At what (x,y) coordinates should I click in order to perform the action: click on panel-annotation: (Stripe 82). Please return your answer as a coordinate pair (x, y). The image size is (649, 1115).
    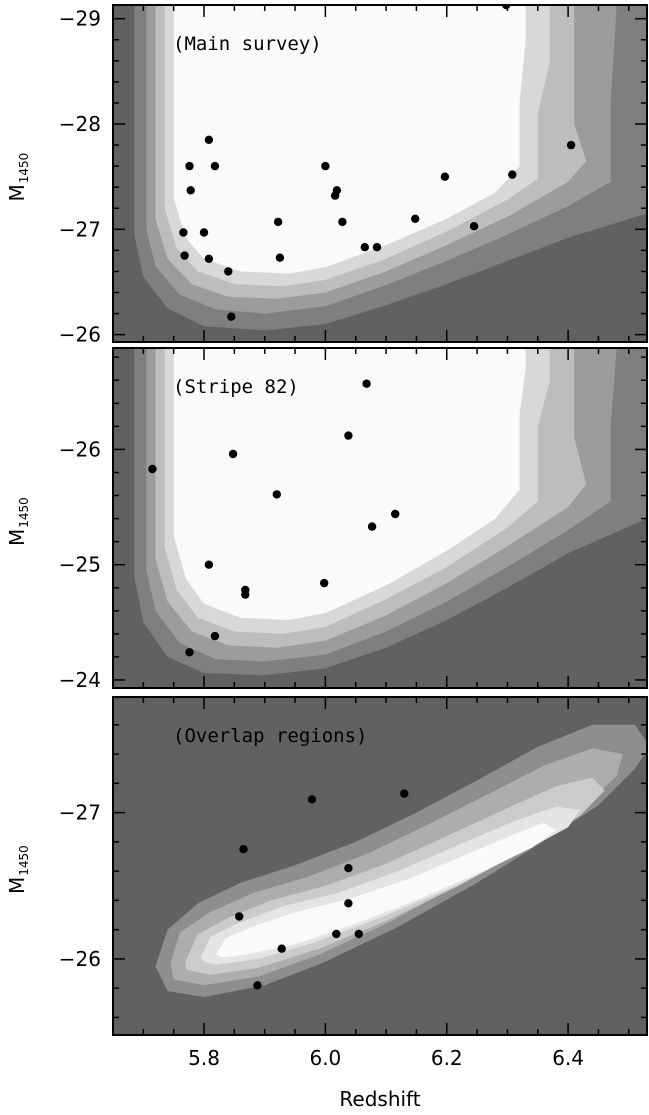
    Looking at the image, I should click on (236, 387).